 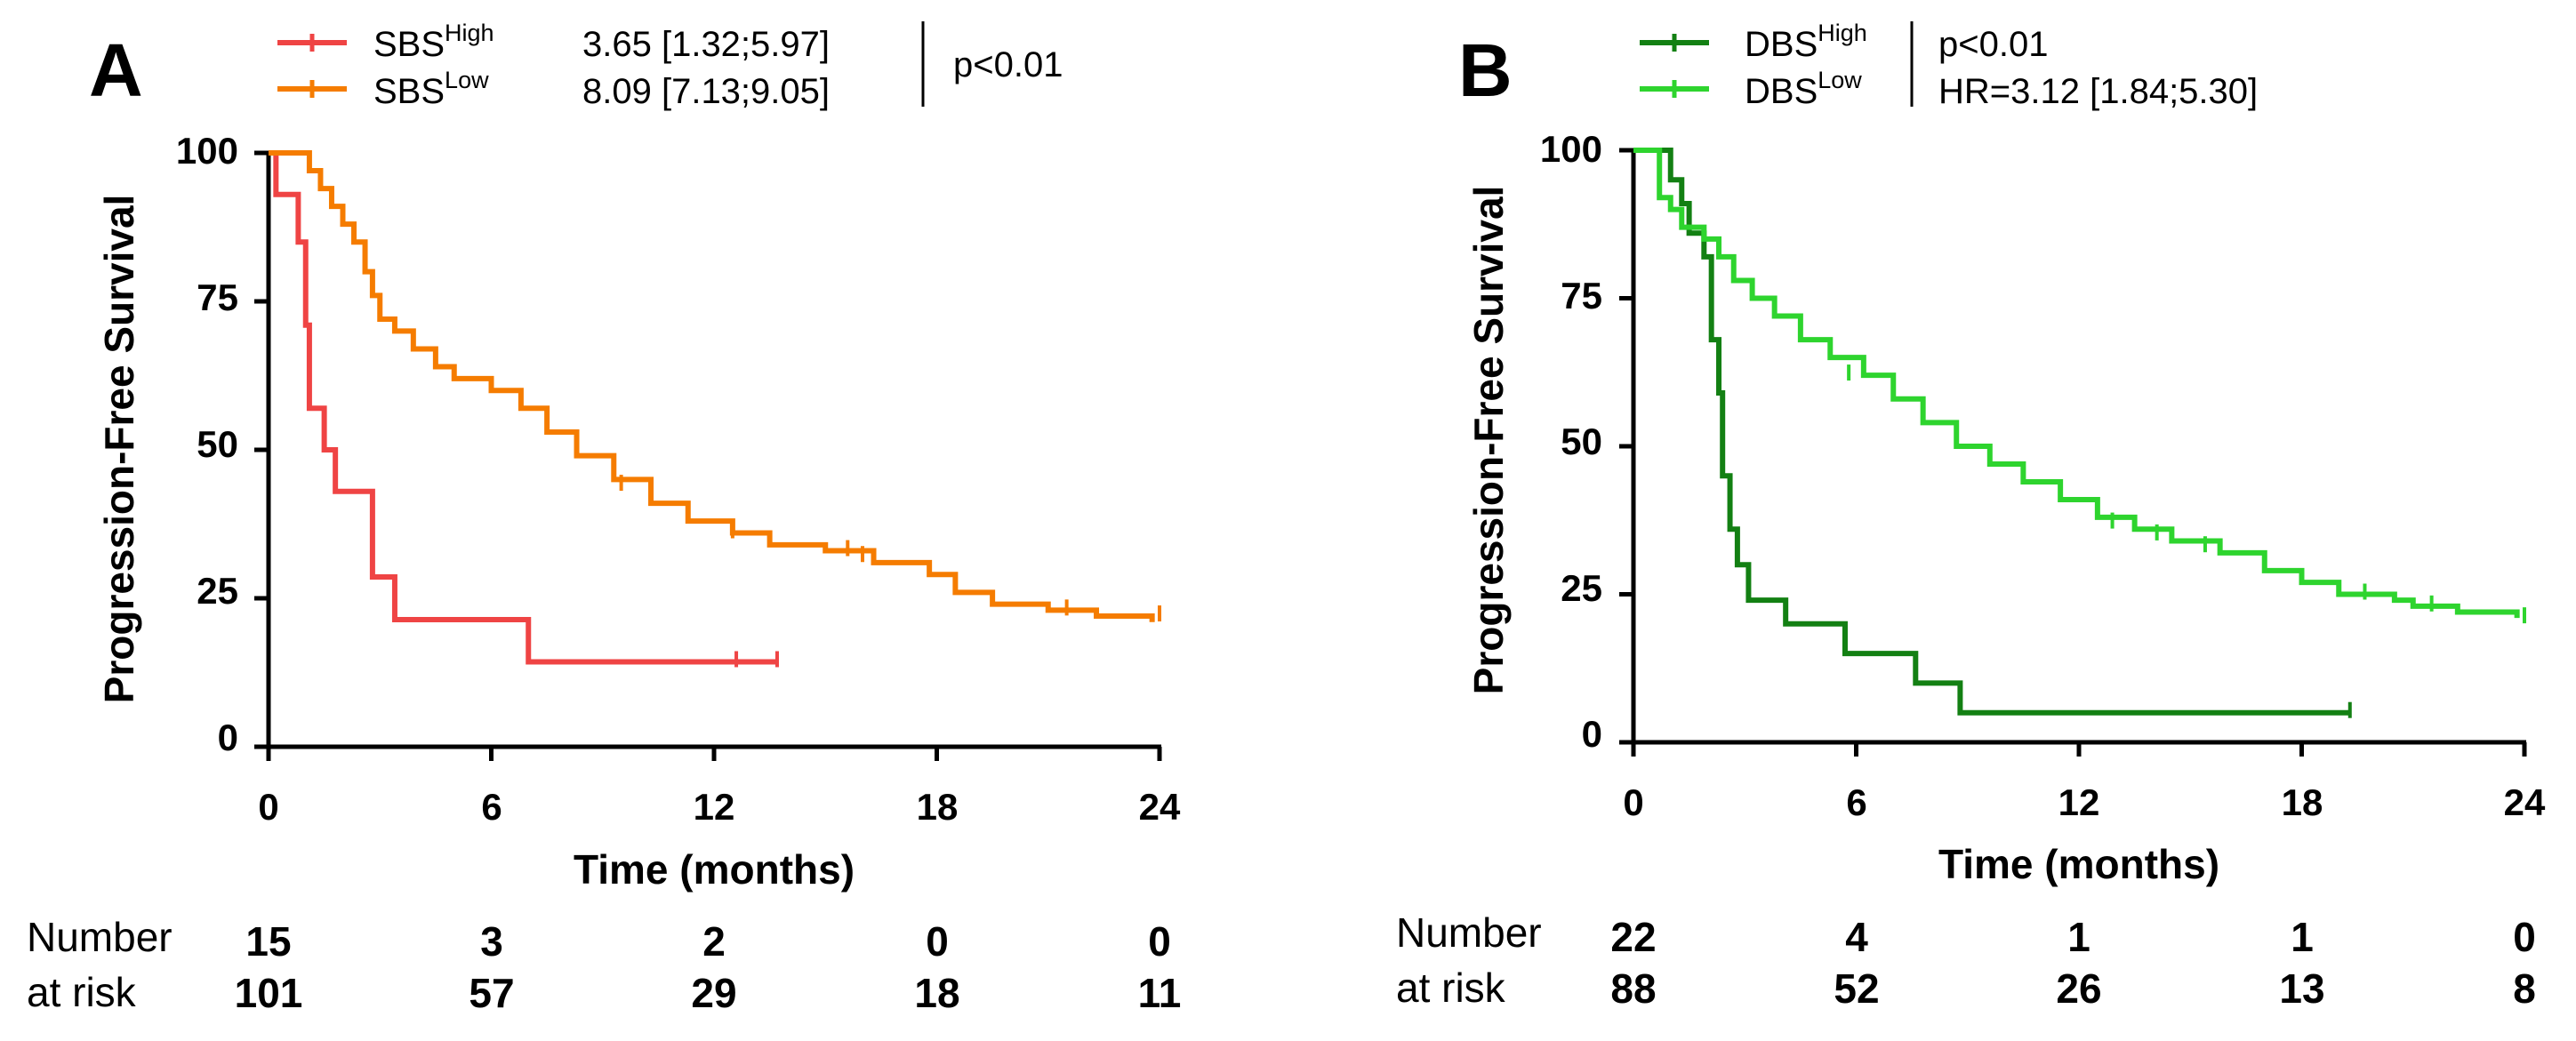 I want to click on panel-a-xtick-6: 6, so click(x=491, y=807).